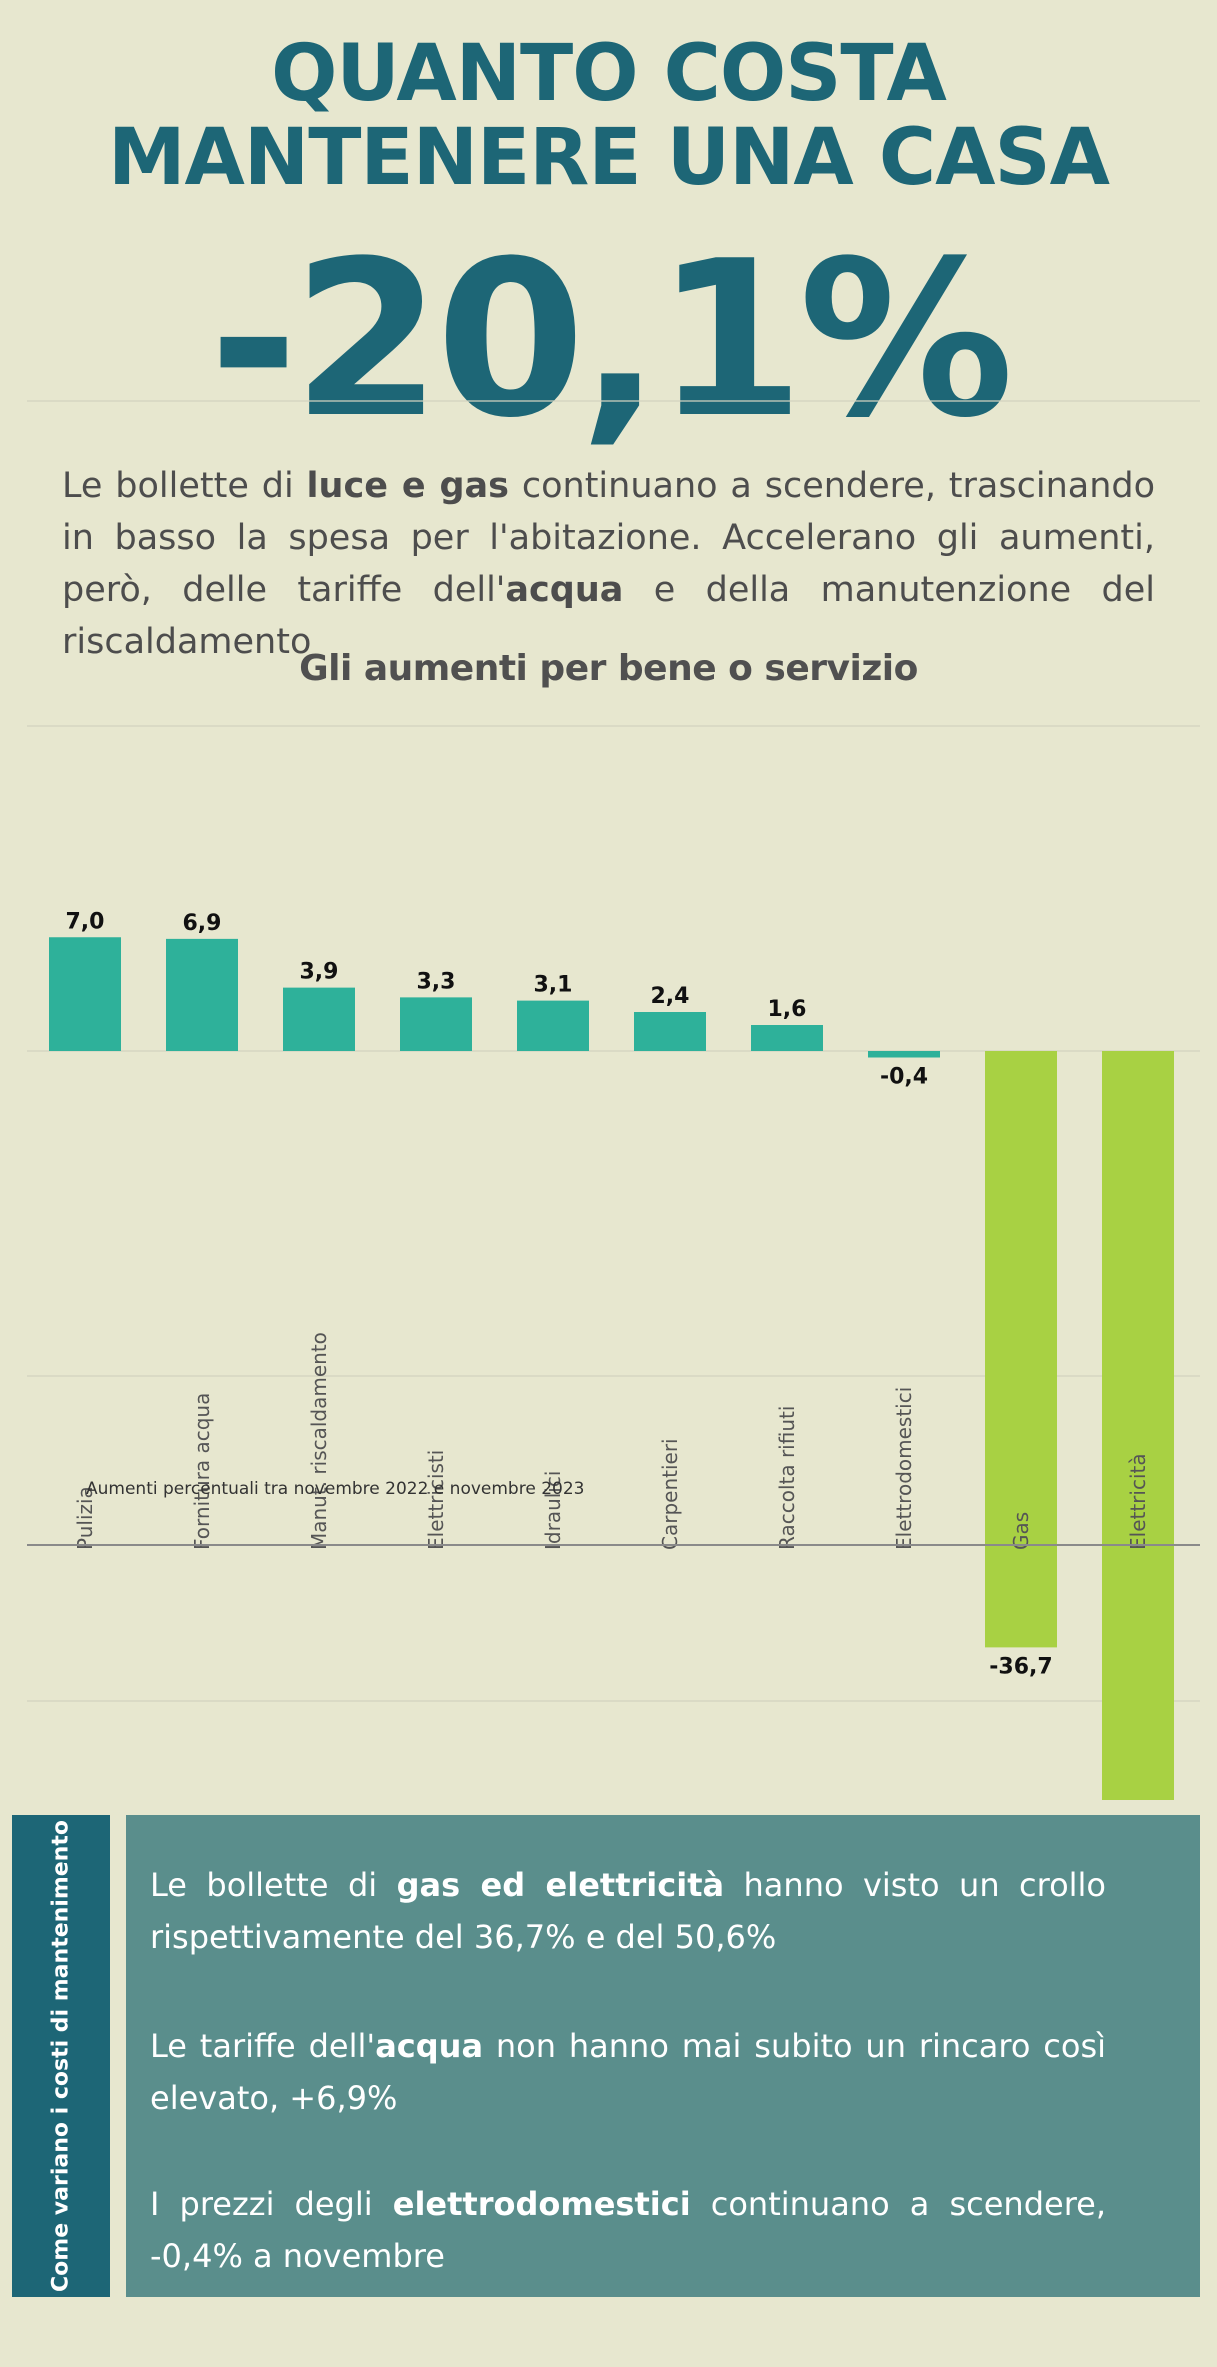  Describe the element at coordinates (553, 985) in the screenshot. I see `bar-value-label: 3,1` at that location.